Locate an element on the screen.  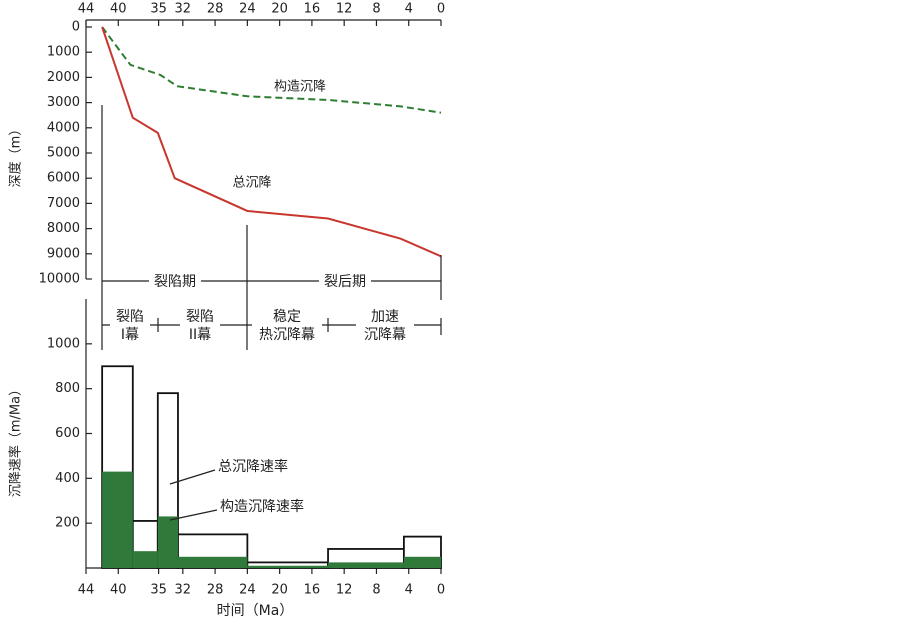
y-tick-label: 5000 is located at coordinates (63, 153).